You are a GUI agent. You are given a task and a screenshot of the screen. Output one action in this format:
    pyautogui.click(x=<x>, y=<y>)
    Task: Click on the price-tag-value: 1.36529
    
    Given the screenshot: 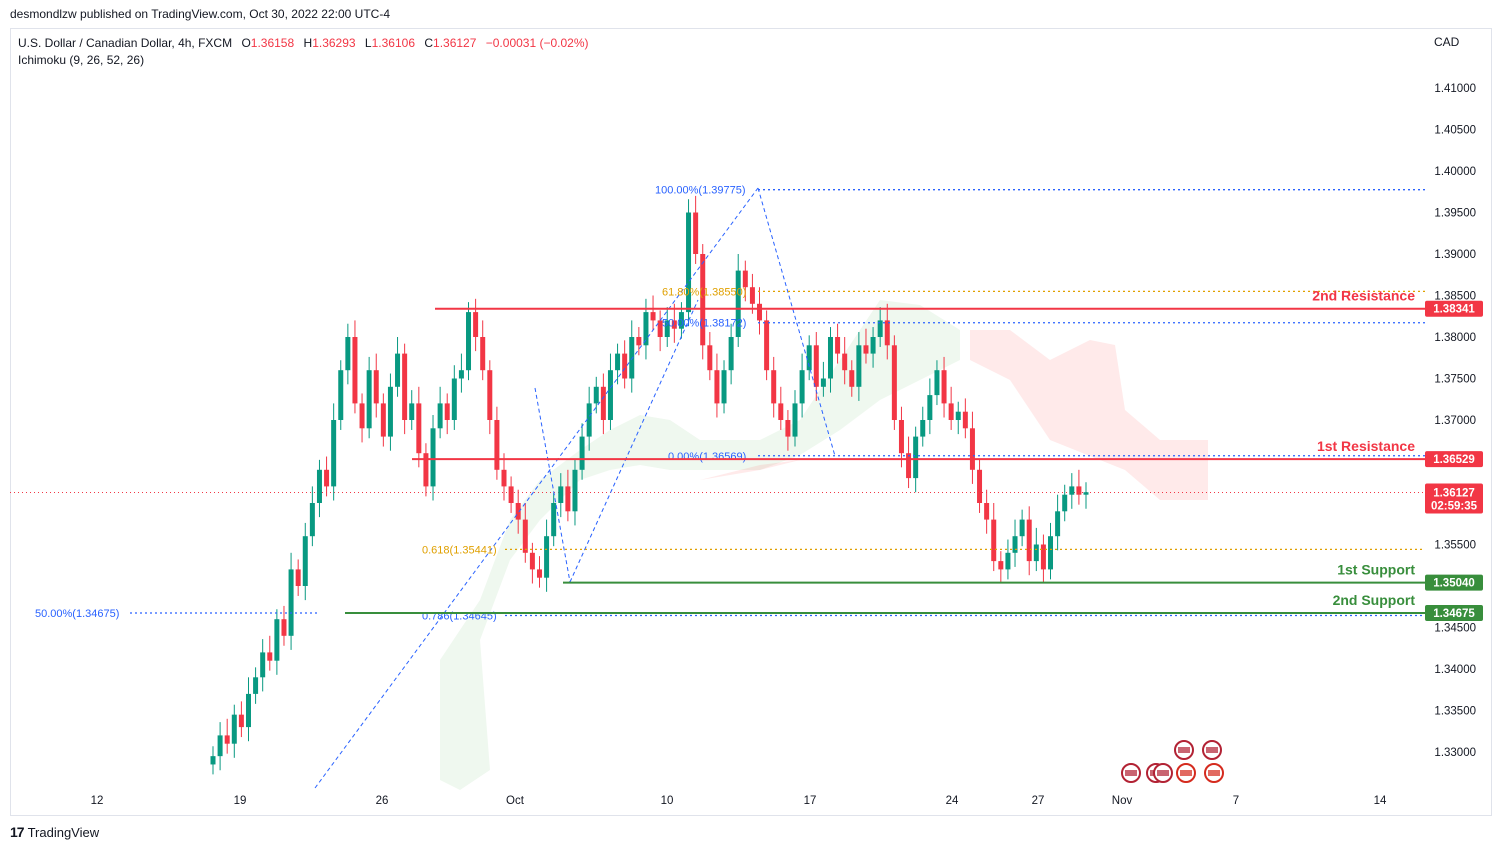 What is the action you would take?
    pyautogui.click(x=1454, y=460)
    